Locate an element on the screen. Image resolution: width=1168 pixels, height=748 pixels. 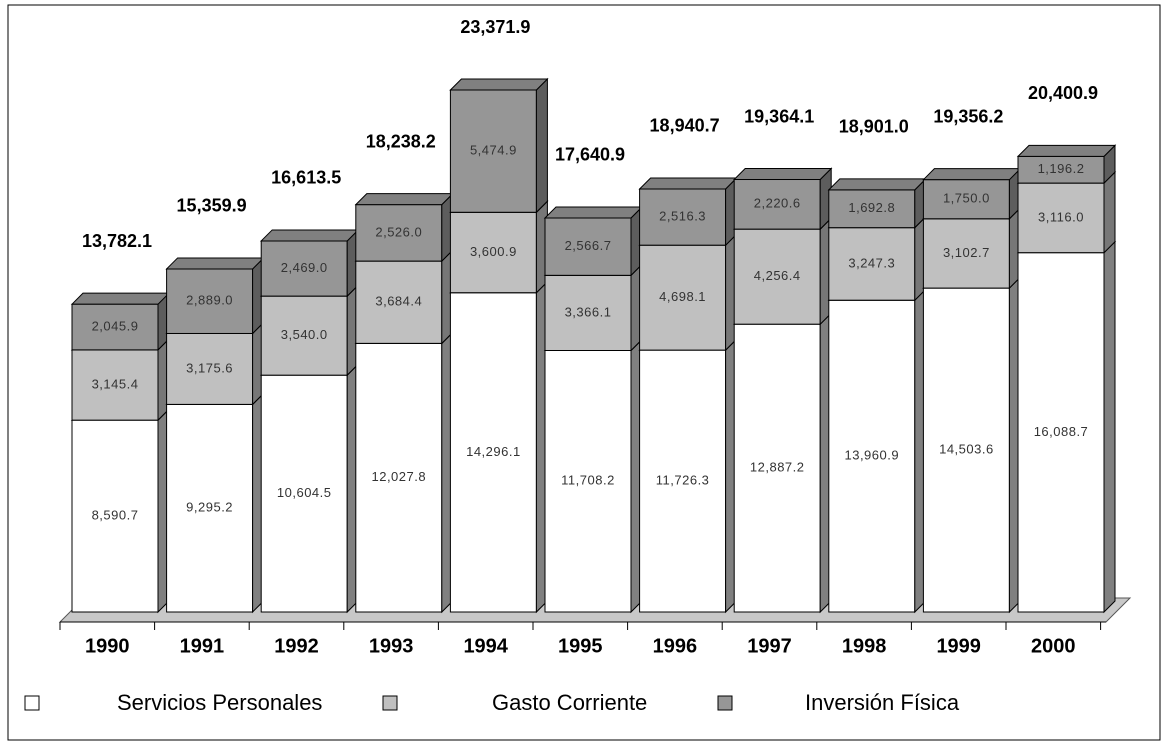
value-label: 3,684.4 is located at coordinates (398, 301).